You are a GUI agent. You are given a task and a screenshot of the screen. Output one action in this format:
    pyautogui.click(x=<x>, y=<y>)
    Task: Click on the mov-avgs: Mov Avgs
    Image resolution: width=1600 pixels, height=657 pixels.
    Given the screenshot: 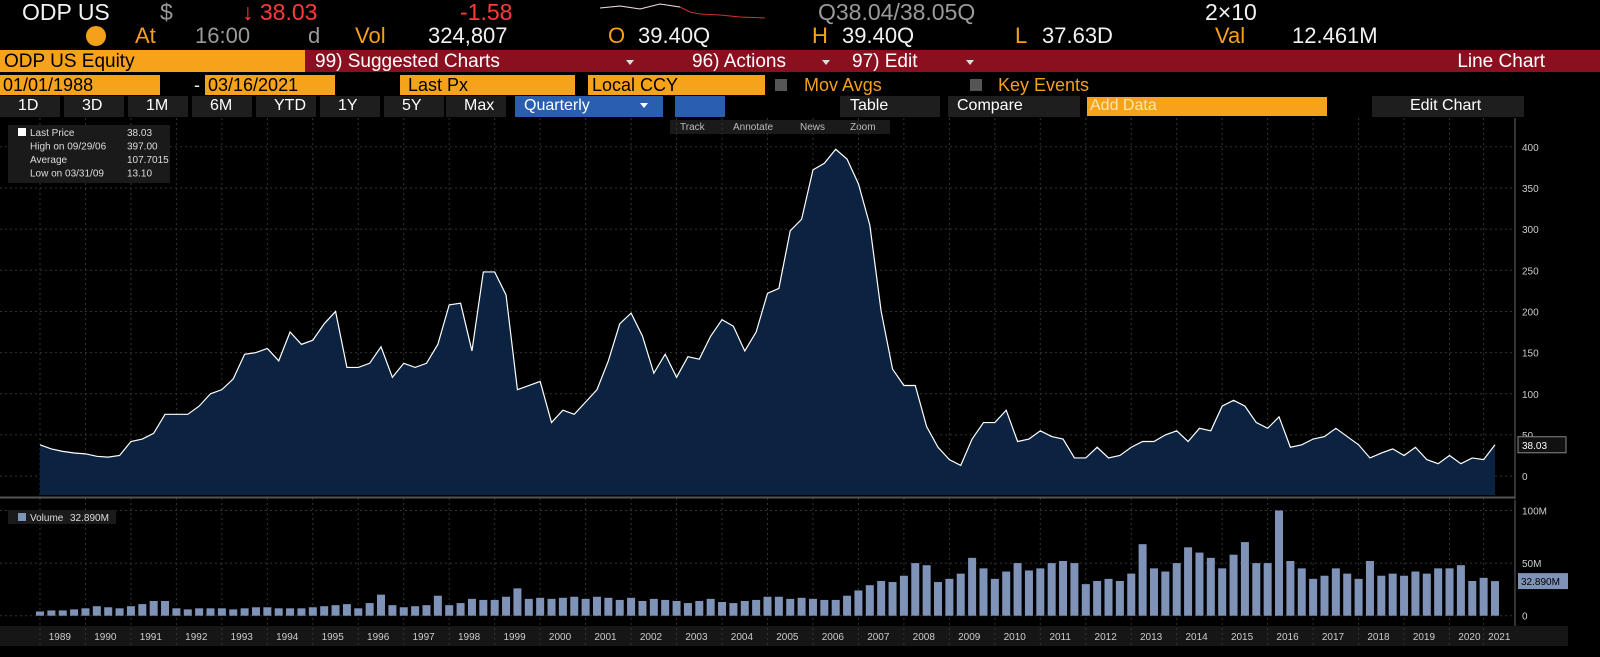 What is the action you would take?
    pyautogui.click(x=843, y=85)
    